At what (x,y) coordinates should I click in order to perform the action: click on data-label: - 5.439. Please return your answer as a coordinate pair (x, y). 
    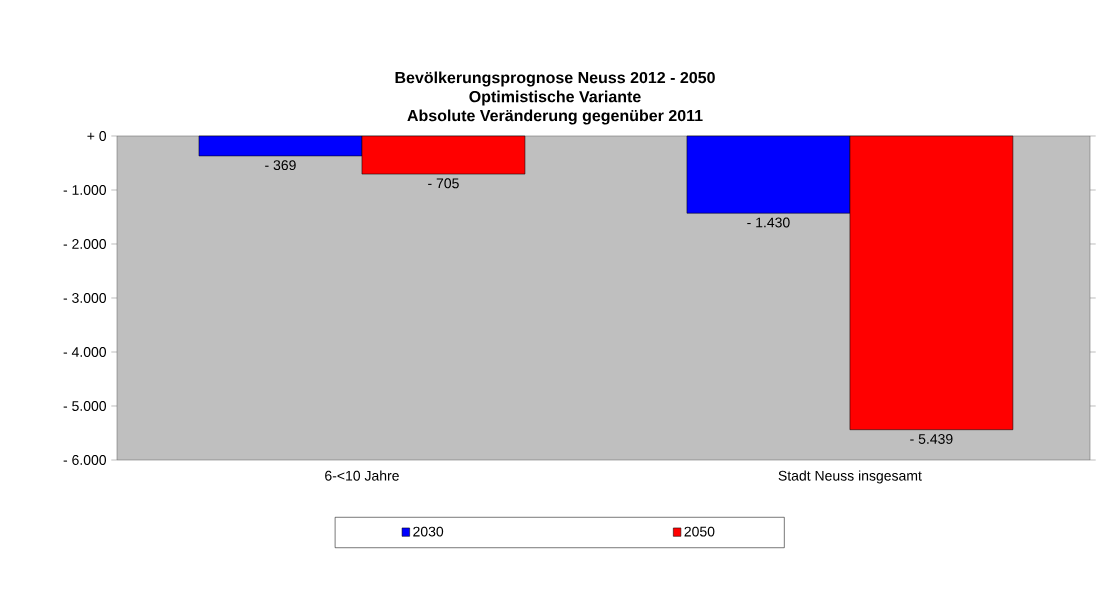
    Looking at the image, I should click on (931, 438).